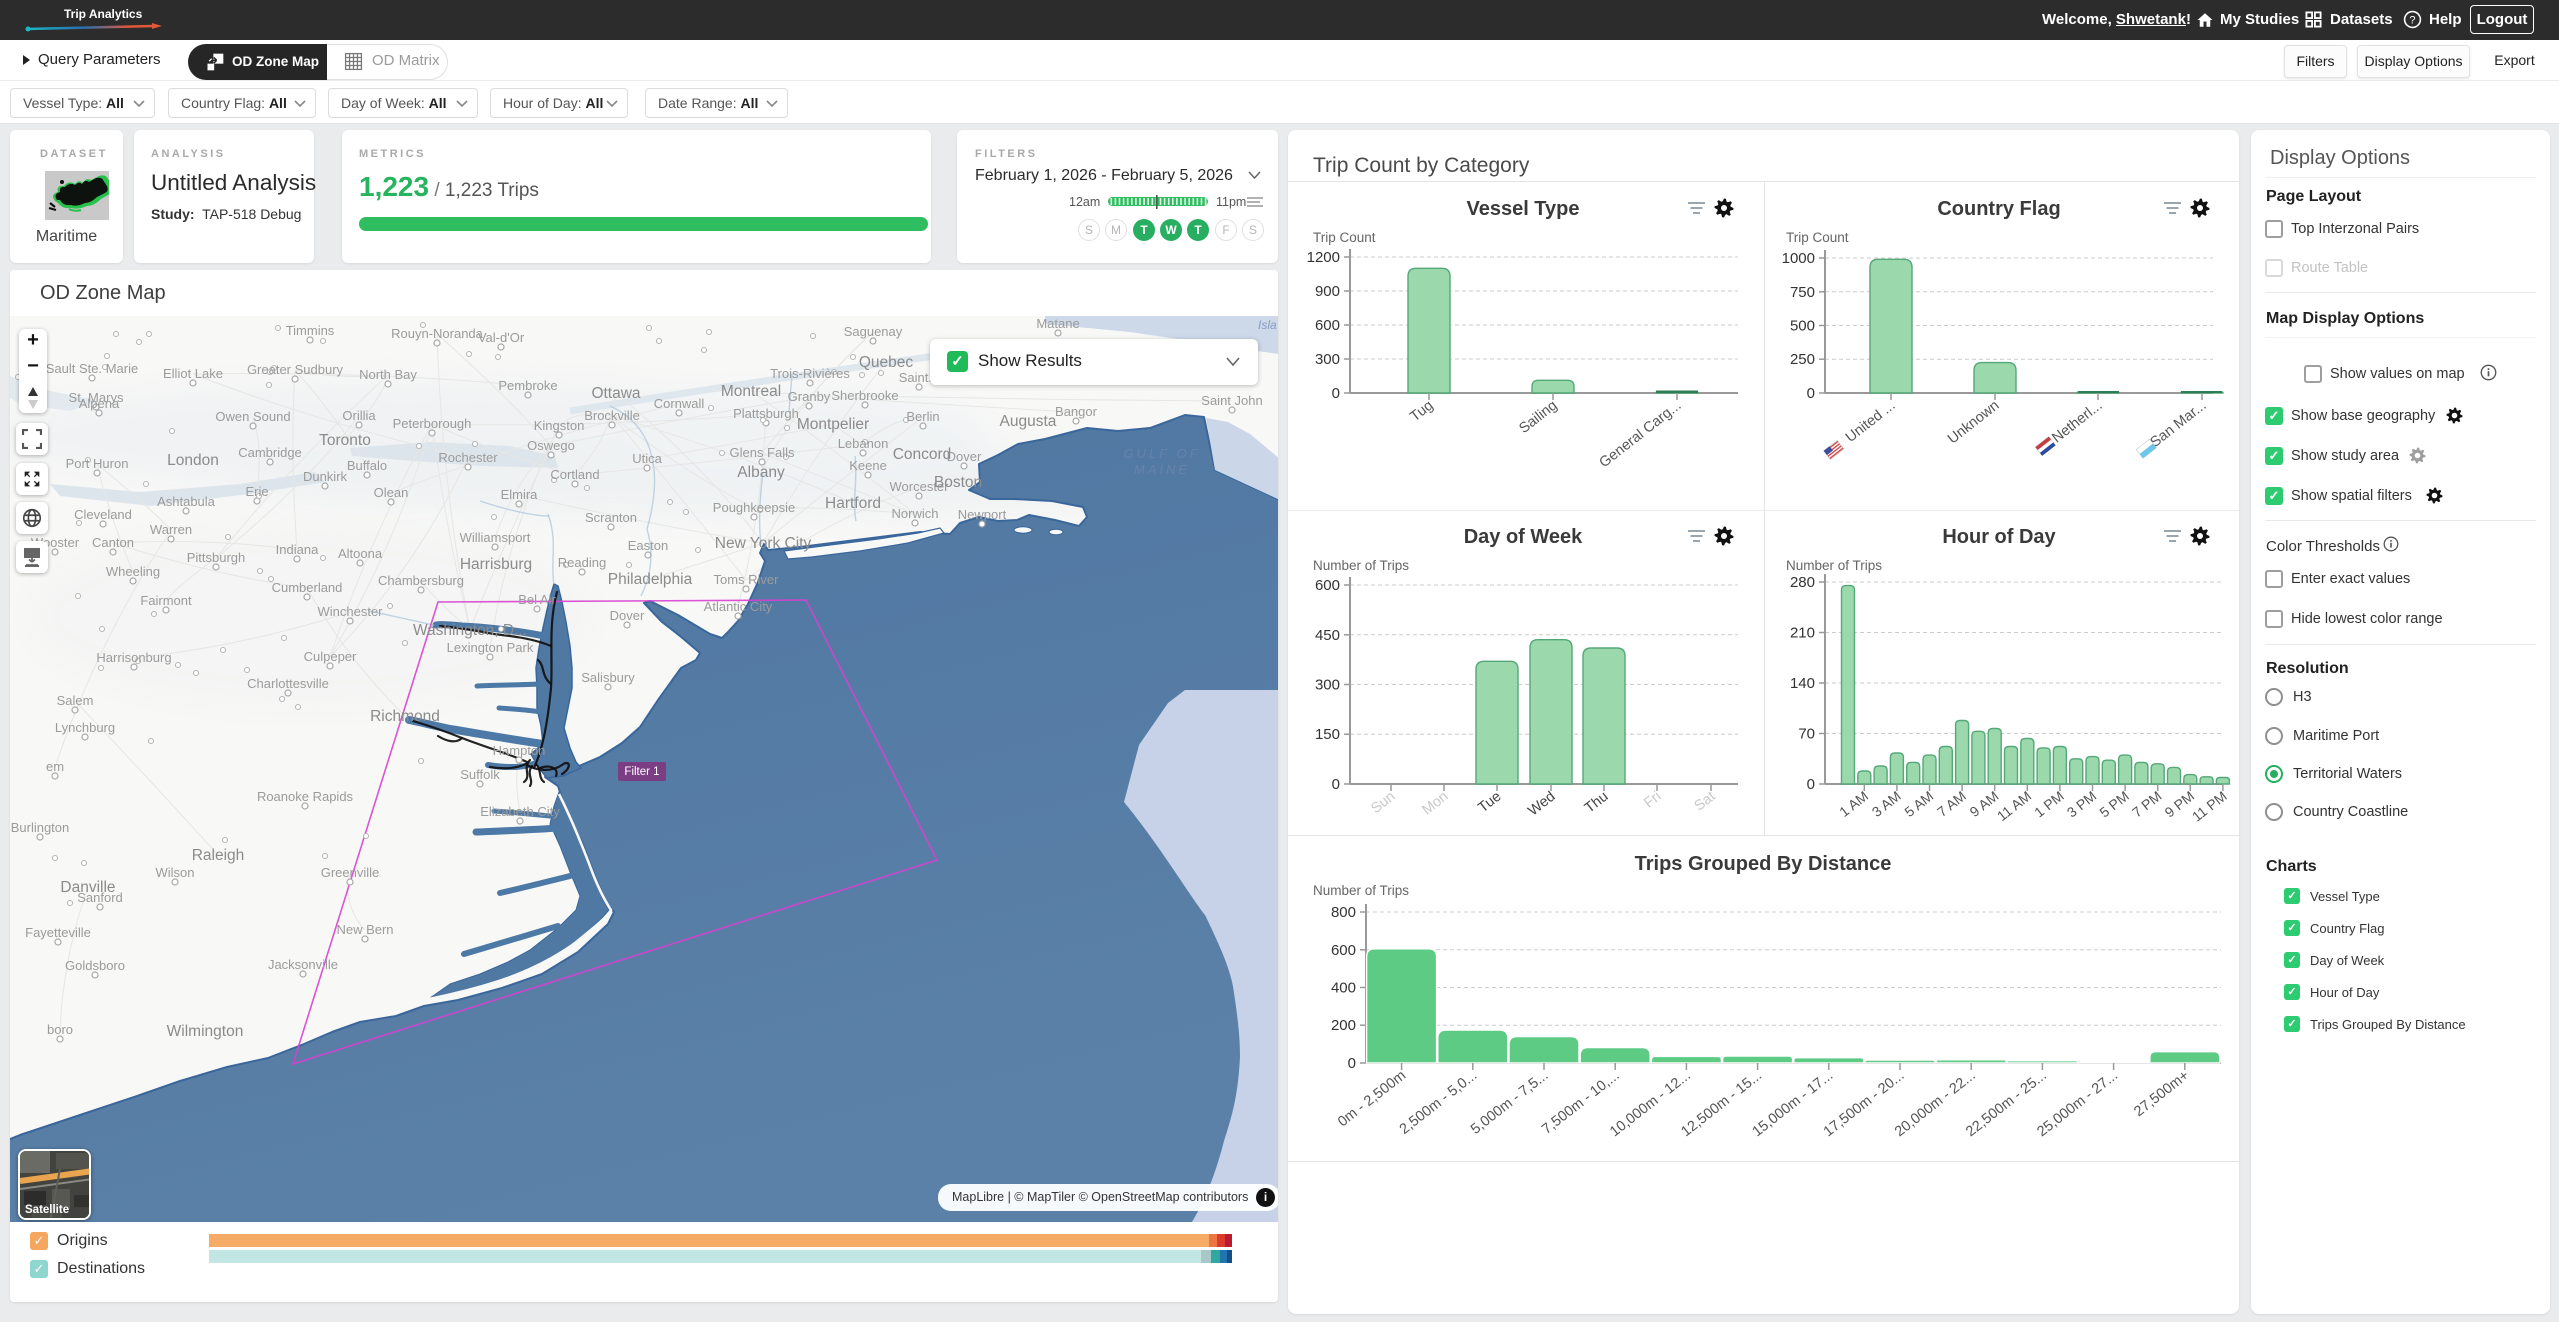 This screenshot has height=1322, width=2559. Describe the element at coordinates (256, 491) in the screenshot. I see `svg-text: Erie` at that location.